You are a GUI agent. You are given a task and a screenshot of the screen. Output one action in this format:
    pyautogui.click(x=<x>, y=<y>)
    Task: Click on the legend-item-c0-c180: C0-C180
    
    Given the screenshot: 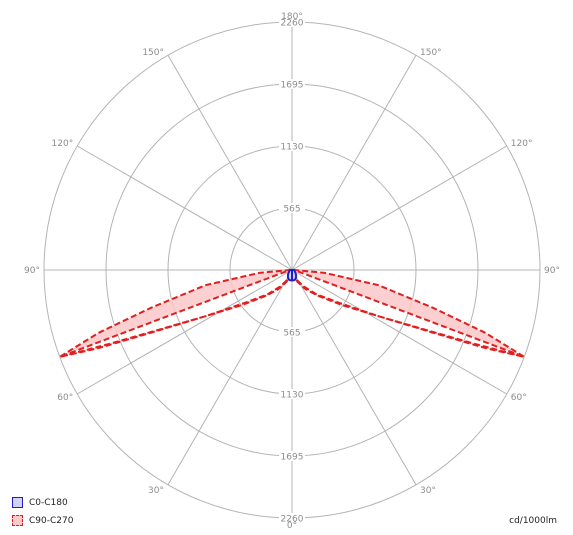 What is the action you would take?
    pyautogui.click(x=40, y=502)
    